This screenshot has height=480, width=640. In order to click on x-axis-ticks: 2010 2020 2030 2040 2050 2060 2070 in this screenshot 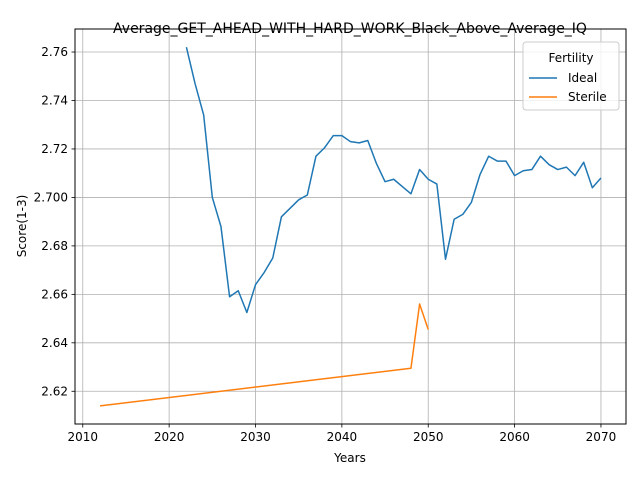, I will do `click(341, 434)`.